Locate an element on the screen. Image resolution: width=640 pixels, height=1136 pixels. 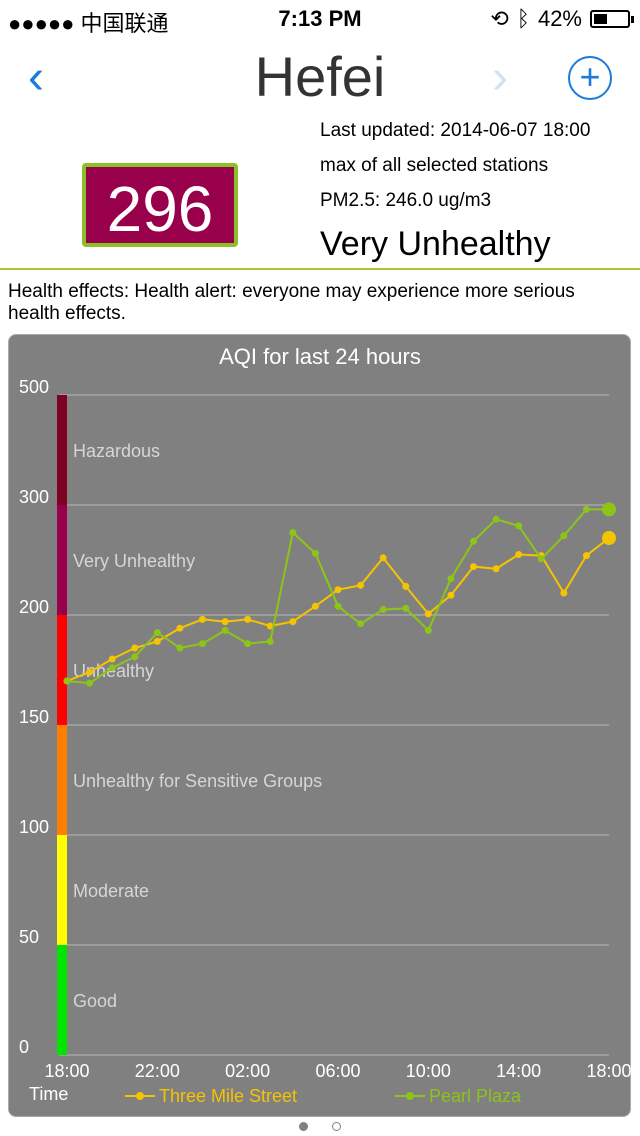
y-tick-label: 200 is located at coordinates (34, 607).